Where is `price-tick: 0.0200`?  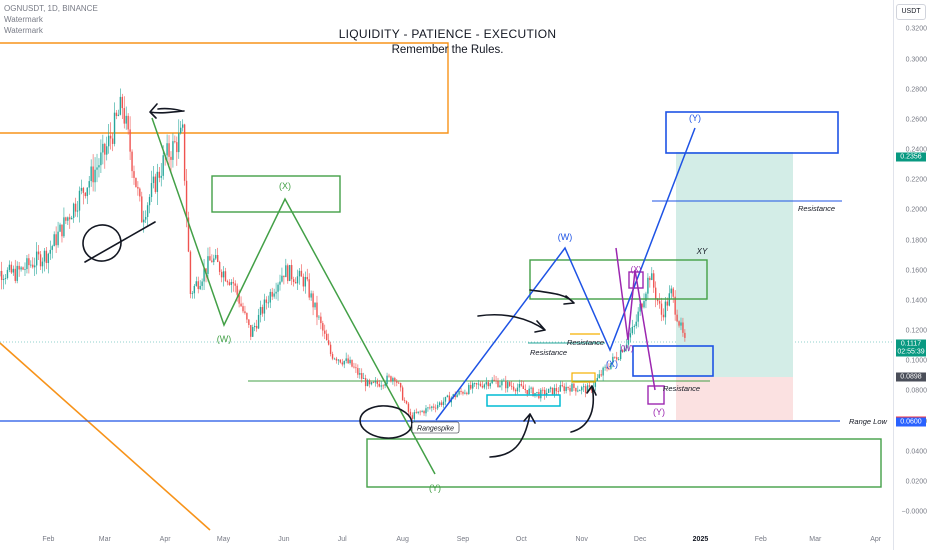 price-tick: 0.0200 is located at coordinates (916, 481).